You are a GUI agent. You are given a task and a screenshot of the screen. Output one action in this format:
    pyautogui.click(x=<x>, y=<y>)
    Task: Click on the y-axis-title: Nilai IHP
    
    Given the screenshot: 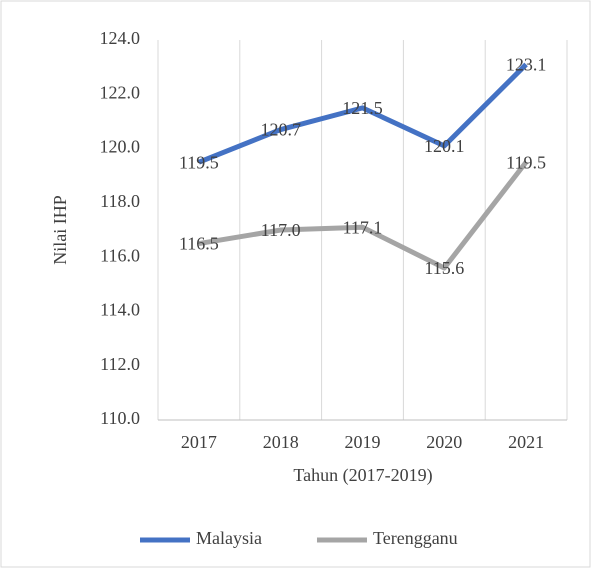 What is the action you would take?
    pyautogui.click(x=60, y=230)
    